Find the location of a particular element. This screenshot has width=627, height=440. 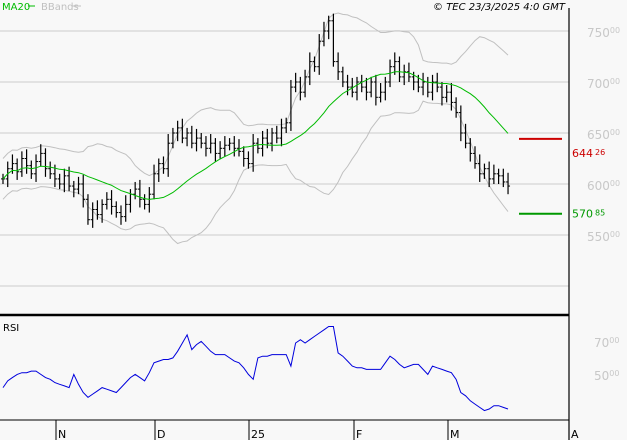

price-tick-label: 65000 is located at coordinates (603, 135).